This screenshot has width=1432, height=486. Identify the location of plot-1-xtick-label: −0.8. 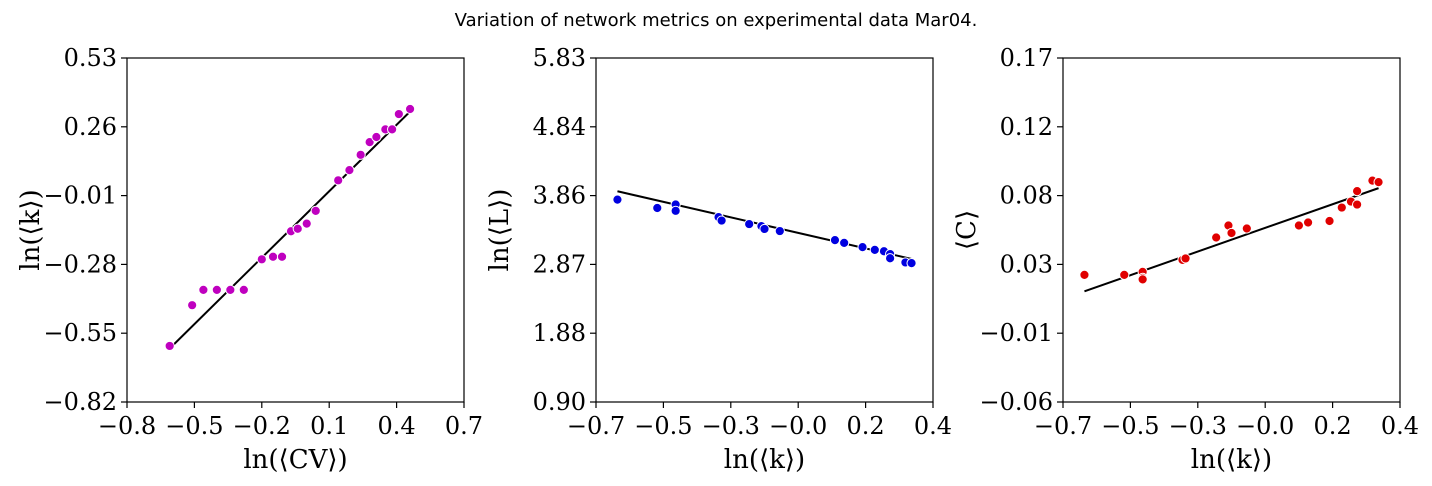
(127, 426).